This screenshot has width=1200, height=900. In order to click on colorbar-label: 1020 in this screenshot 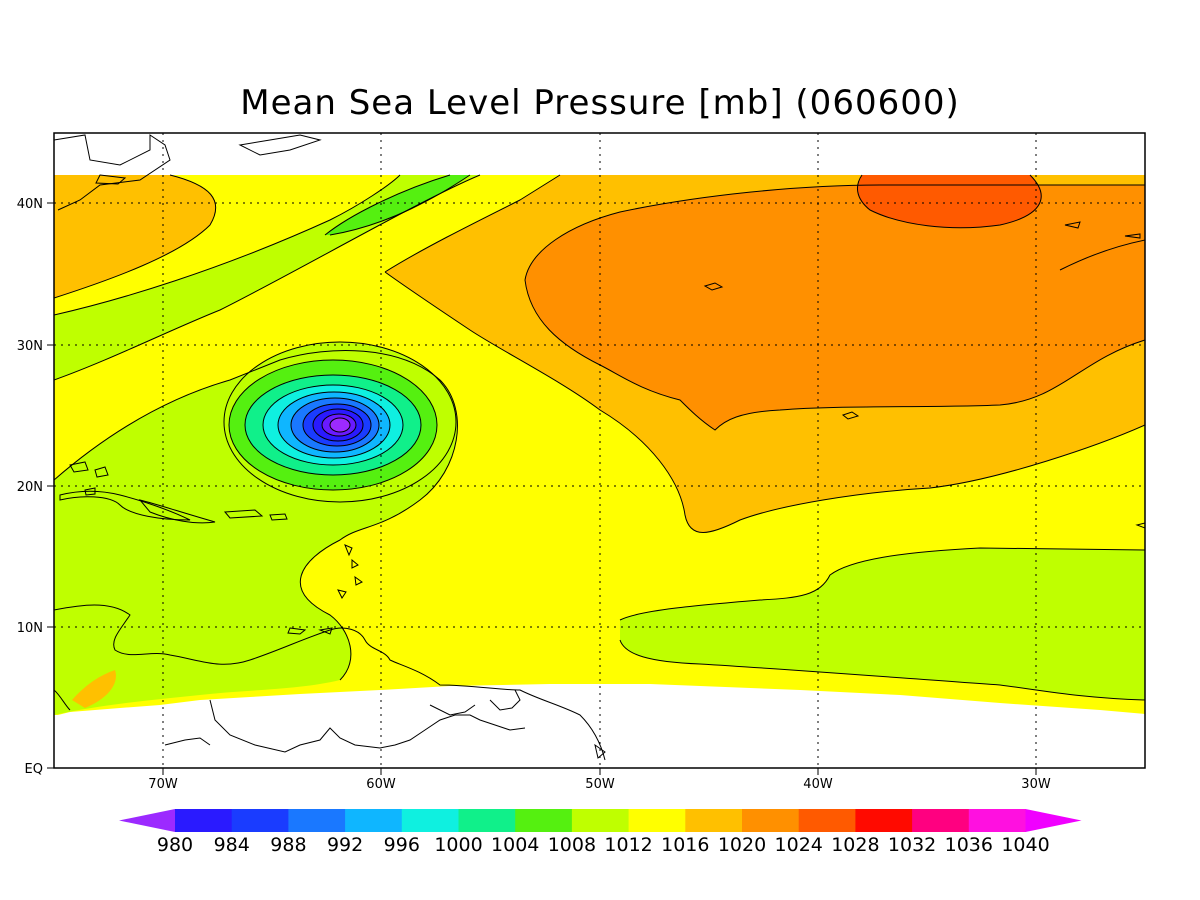, I will do `click(742, 845)`.